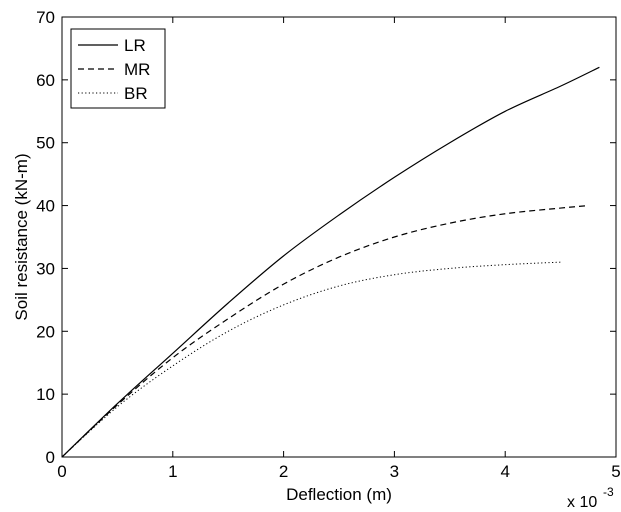 This screenshot has width=621, height=512. What do you see at coordinates (45, 331) in the screenshot?
I see `y-tick-label: 20` at bounding box center [45, 331].